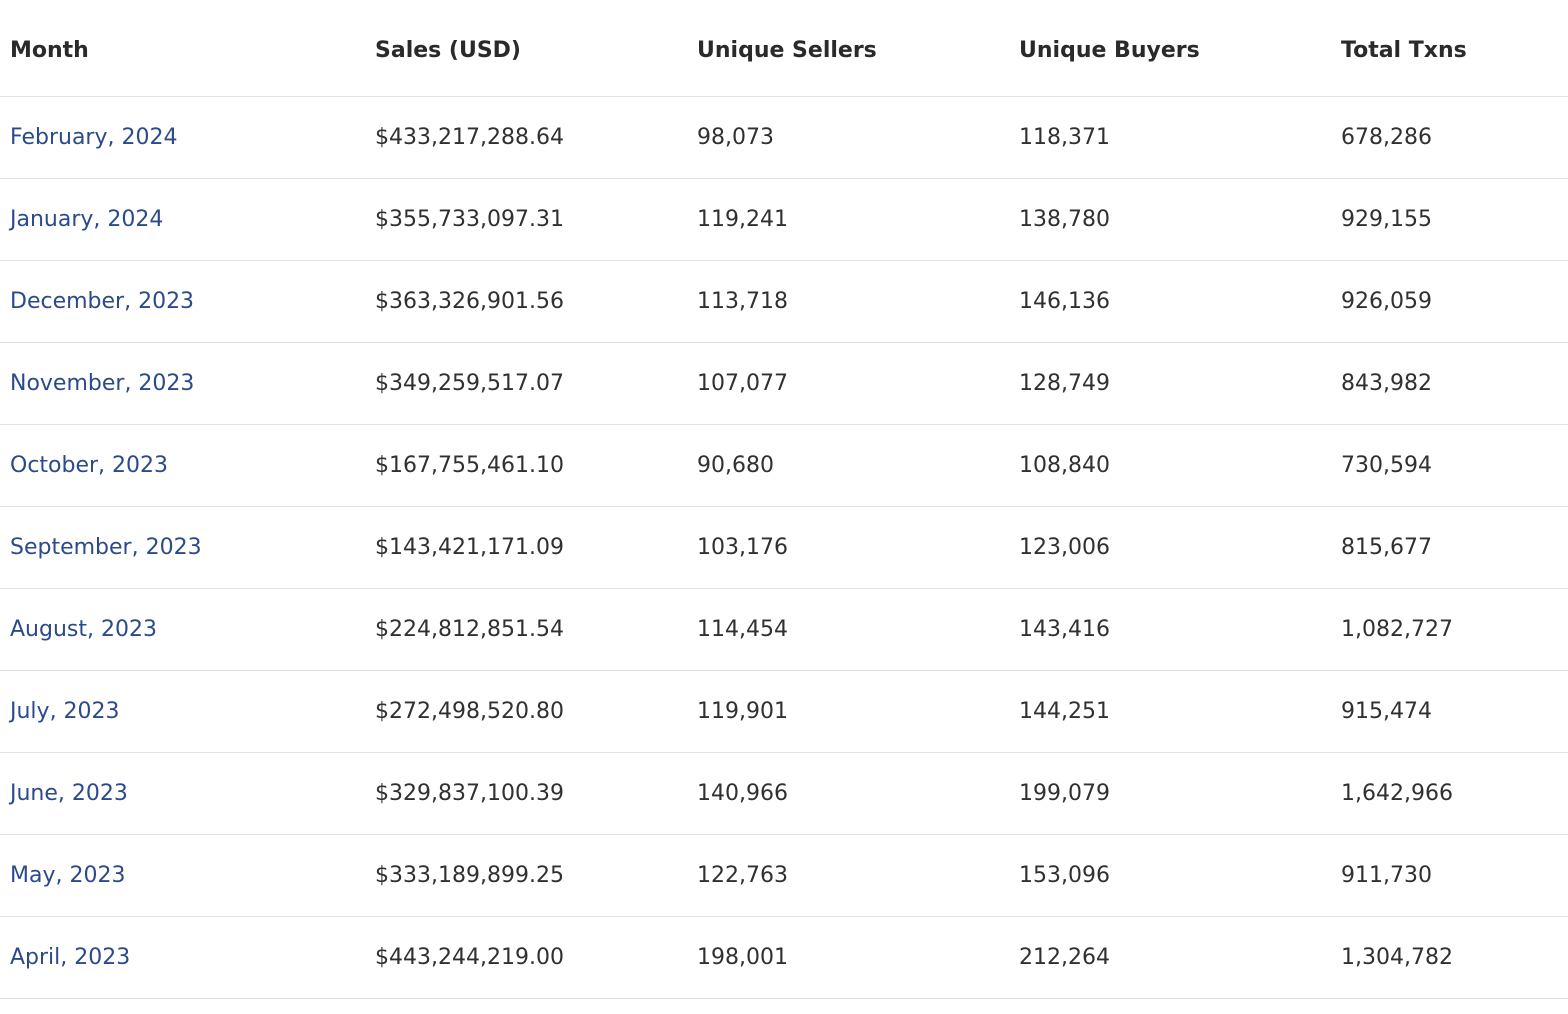 The width and height of the screenshot is (1568, 1014). I want to click on total-txns-cell: 815,677, so click(1449, 547).